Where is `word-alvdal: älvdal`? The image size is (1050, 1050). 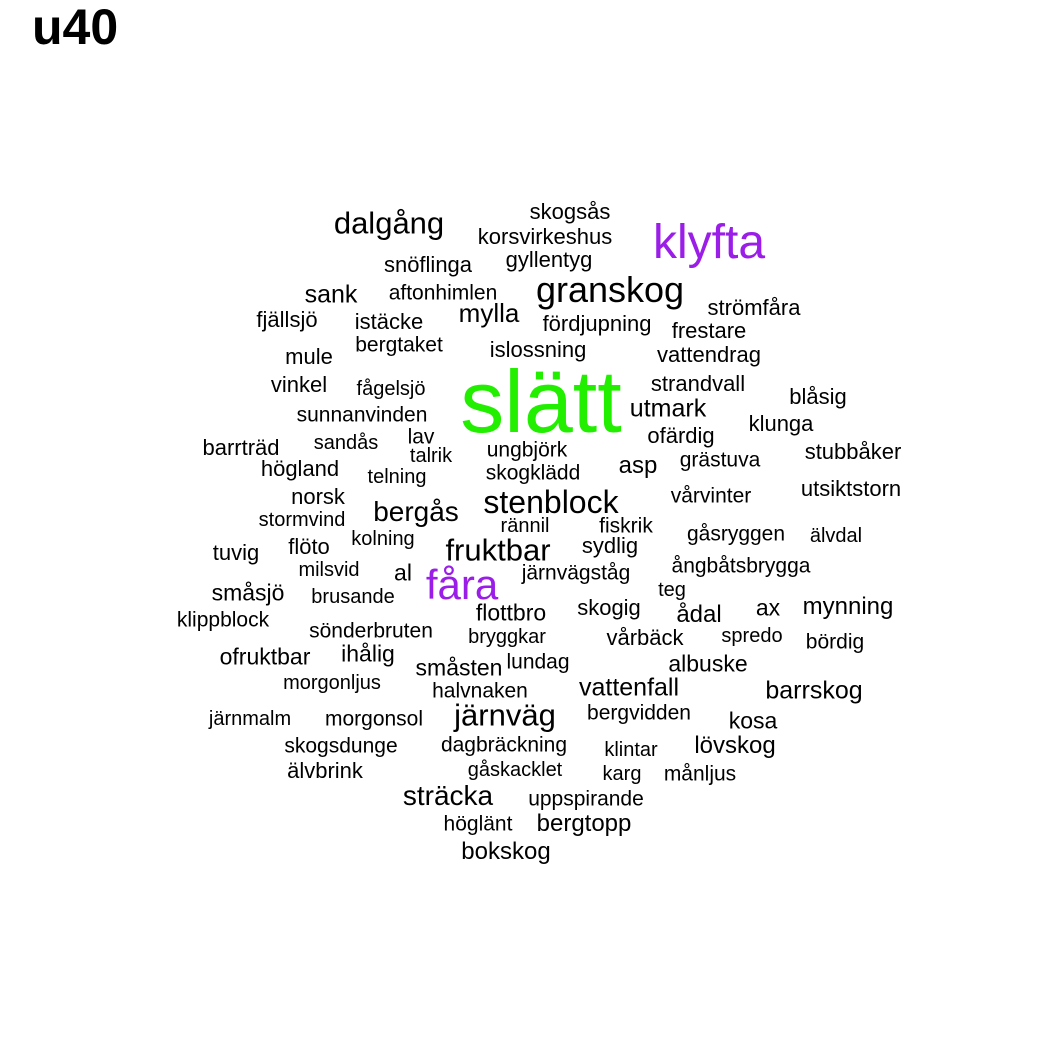
word-alvdal: älvdal is located at coordinates (836, 536).